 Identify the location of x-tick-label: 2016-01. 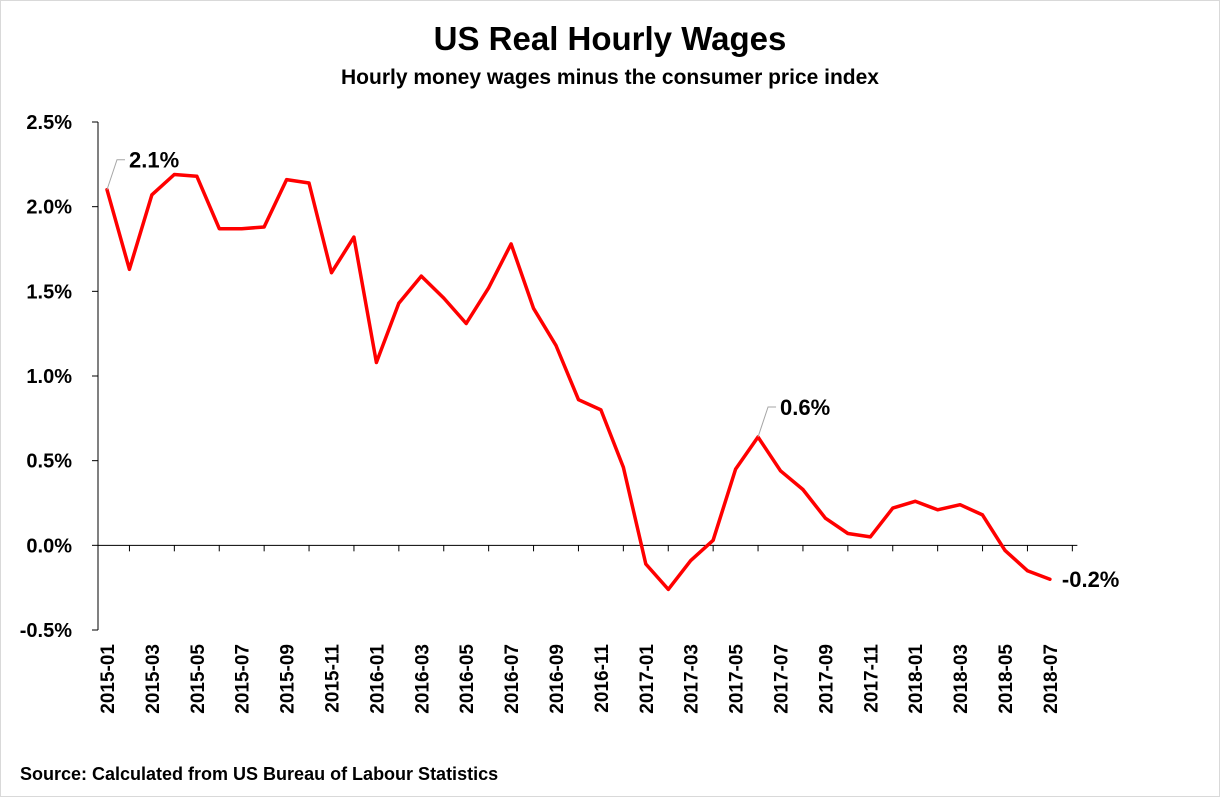
(377, 679).